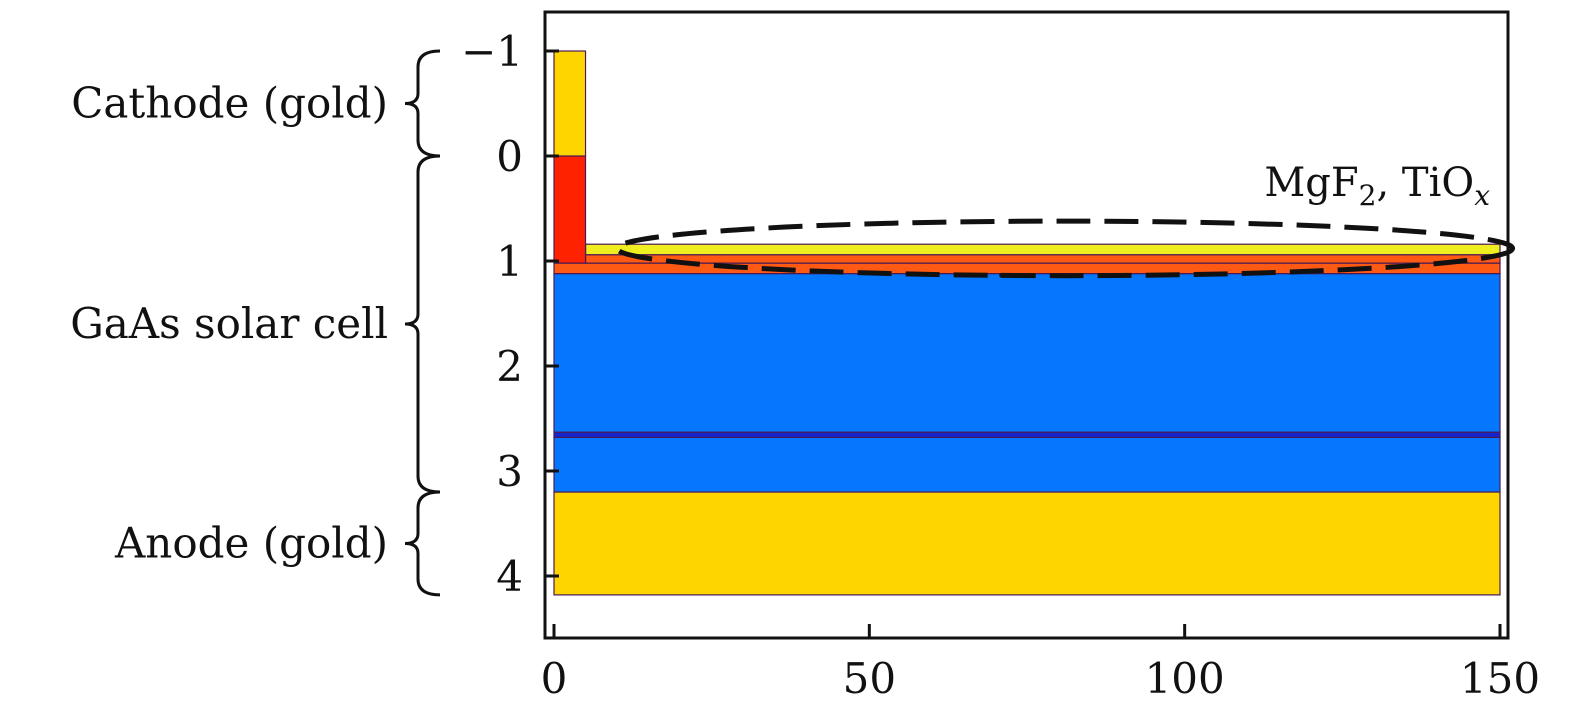  Describe the element at coordinates (554, 678) in the screenshot. I see `x-tick-label: 0` at that location.